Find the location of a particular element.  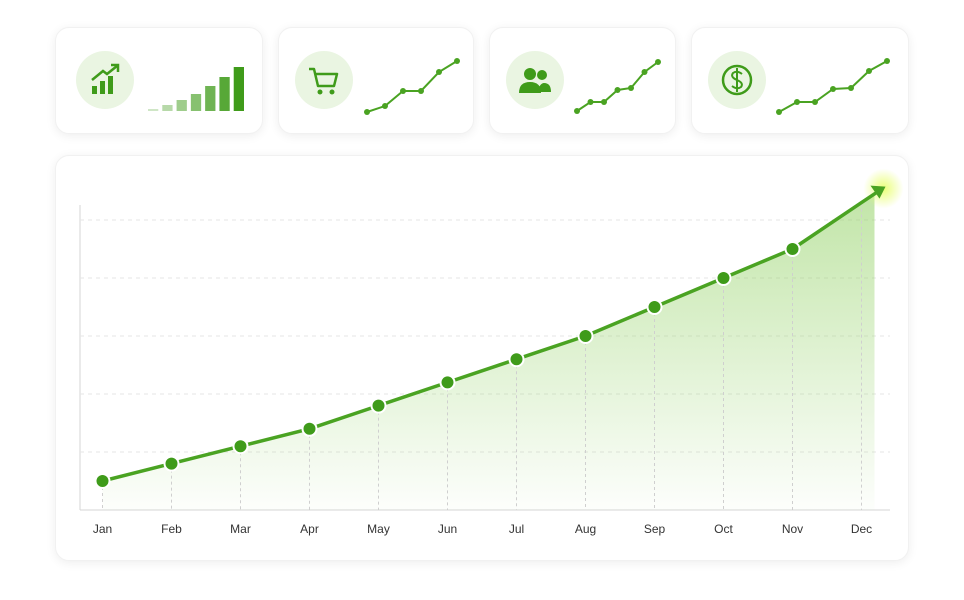

sparkline is located at coordinates (412, 86).